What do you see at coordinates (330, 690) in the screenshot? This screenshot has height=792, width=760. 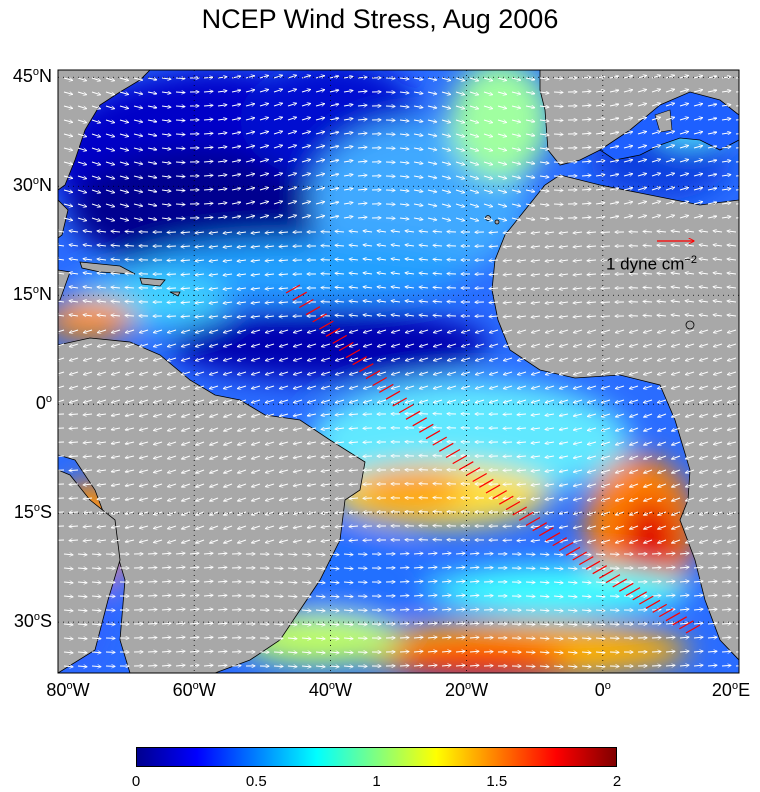 I see `longitude-tick-label: 40oW` at bounding box center [330, 690].